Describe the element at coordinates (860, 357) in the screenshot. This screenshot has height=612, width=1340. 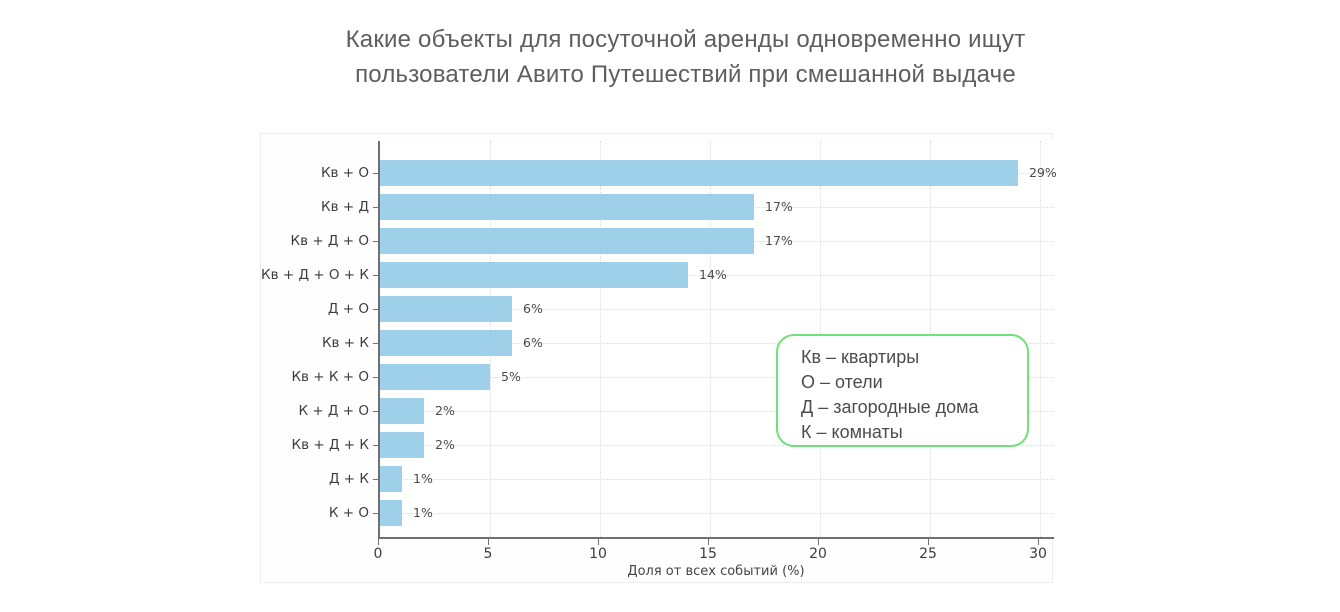
I see `legend-item: Кв – квартиры` at that location.